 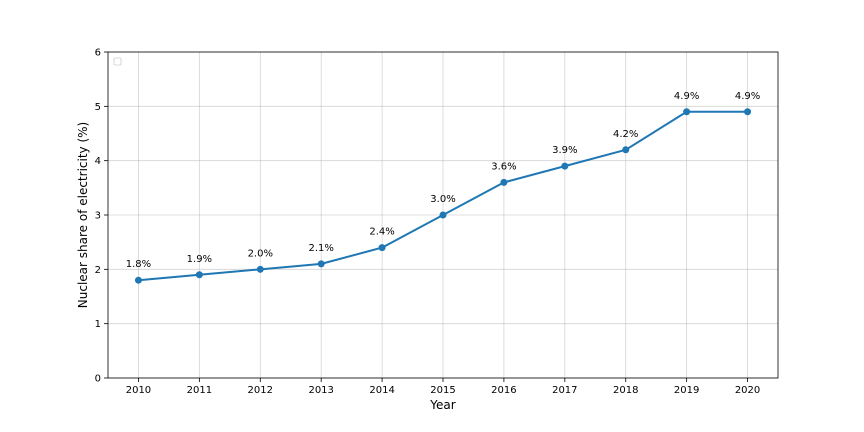 I want to click on data-label: 2.4%, so click(x=381, y=232).